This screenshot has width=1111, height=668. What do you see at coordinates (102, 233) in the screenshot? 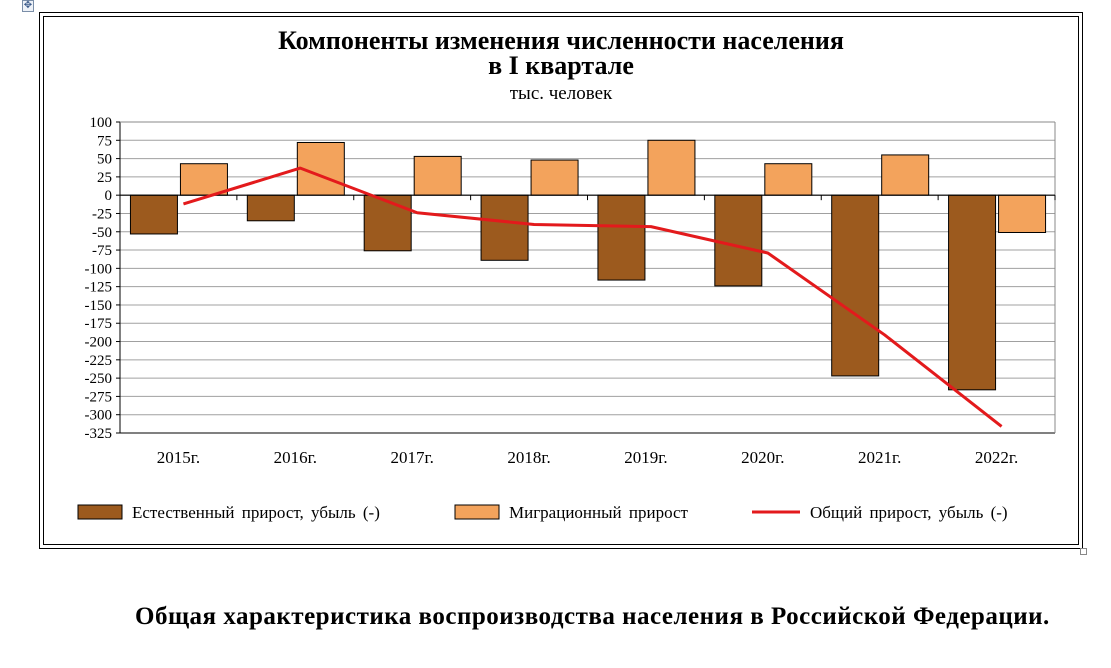
I see `y-tick-label: -50` at bounding box center [102, 233].